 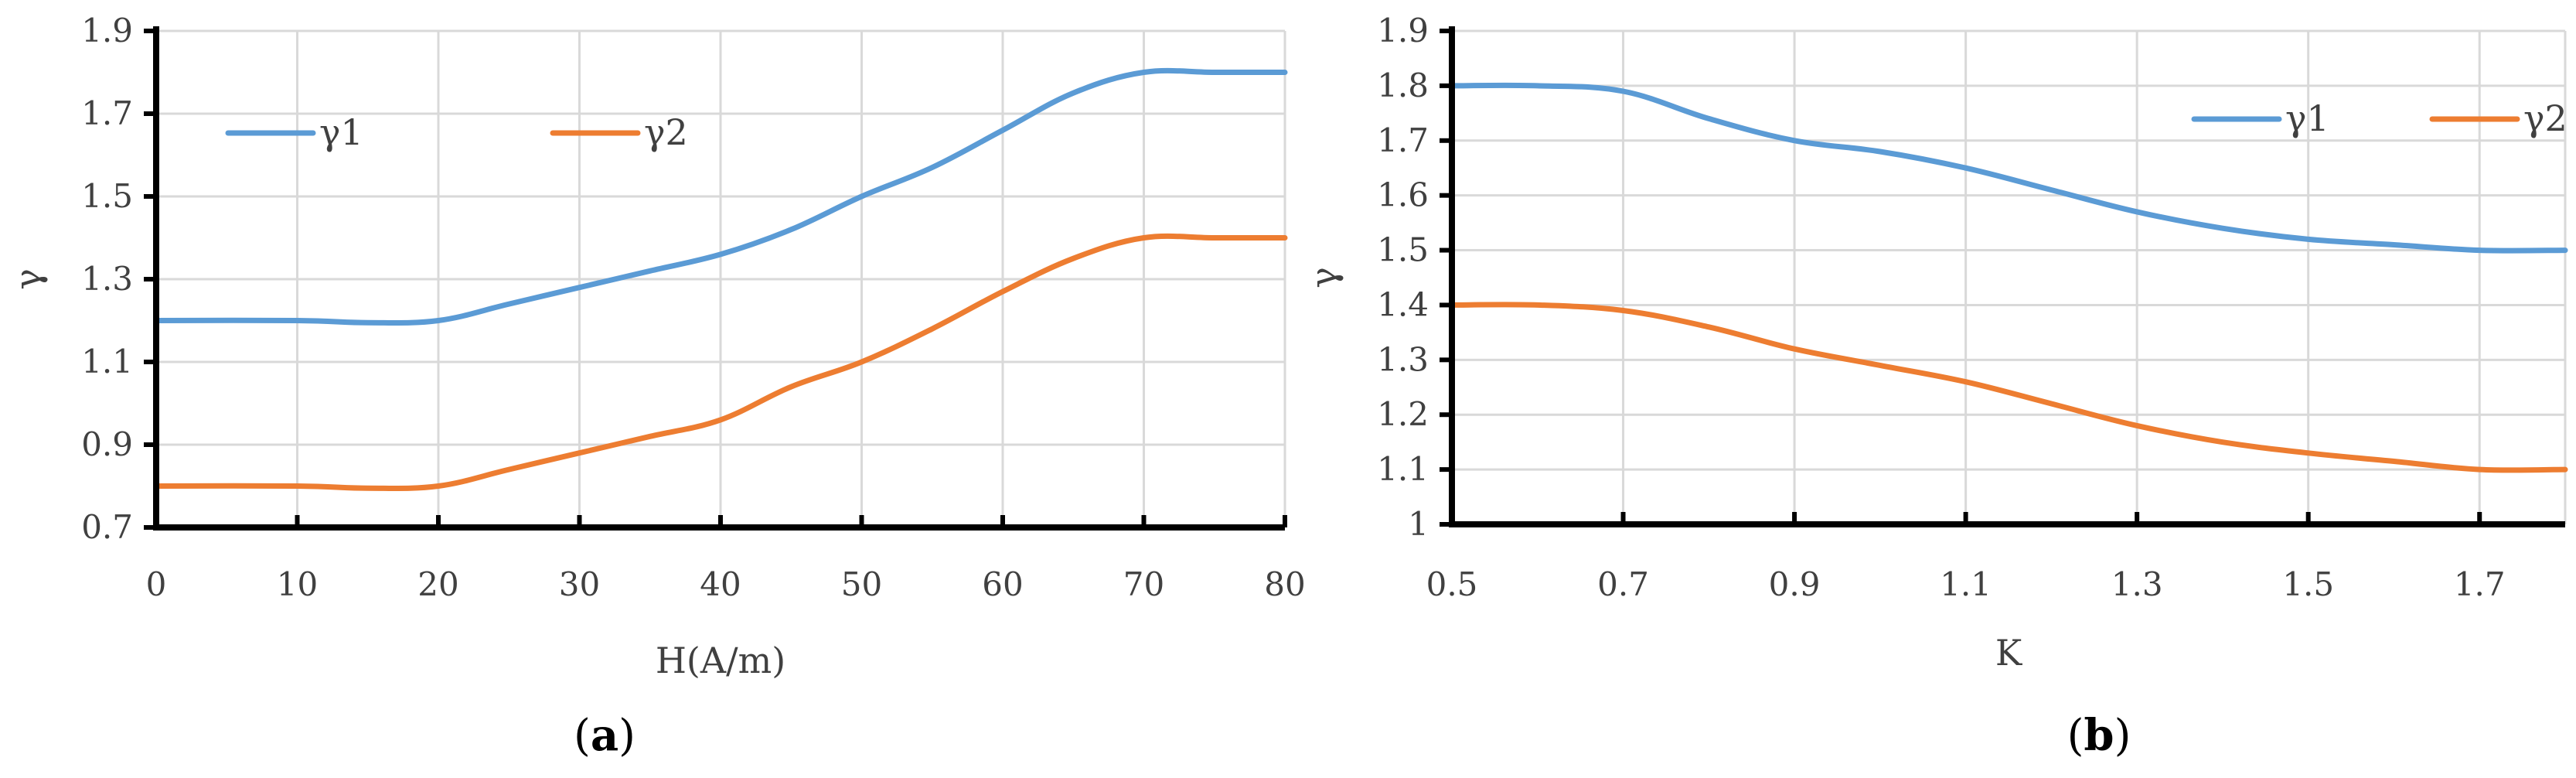 What do you see at coordinates (1002, 584) in the screenshot?
I see `x-tick-label: 60` at bounding box center [1002, 584].